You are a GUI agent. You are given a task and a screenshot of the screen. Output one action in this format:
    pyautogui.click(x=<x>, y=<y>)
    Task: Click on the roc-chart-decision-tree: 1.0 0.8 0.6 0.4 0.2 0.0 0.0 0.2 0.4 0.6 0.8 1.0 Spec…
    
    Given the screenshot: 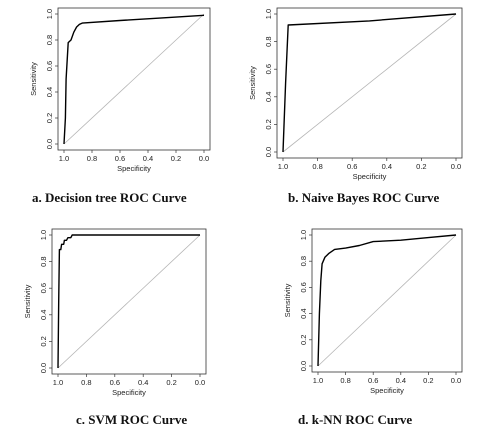 What is the action you would take?
    pyautogui.click(x=120, y=90)
    